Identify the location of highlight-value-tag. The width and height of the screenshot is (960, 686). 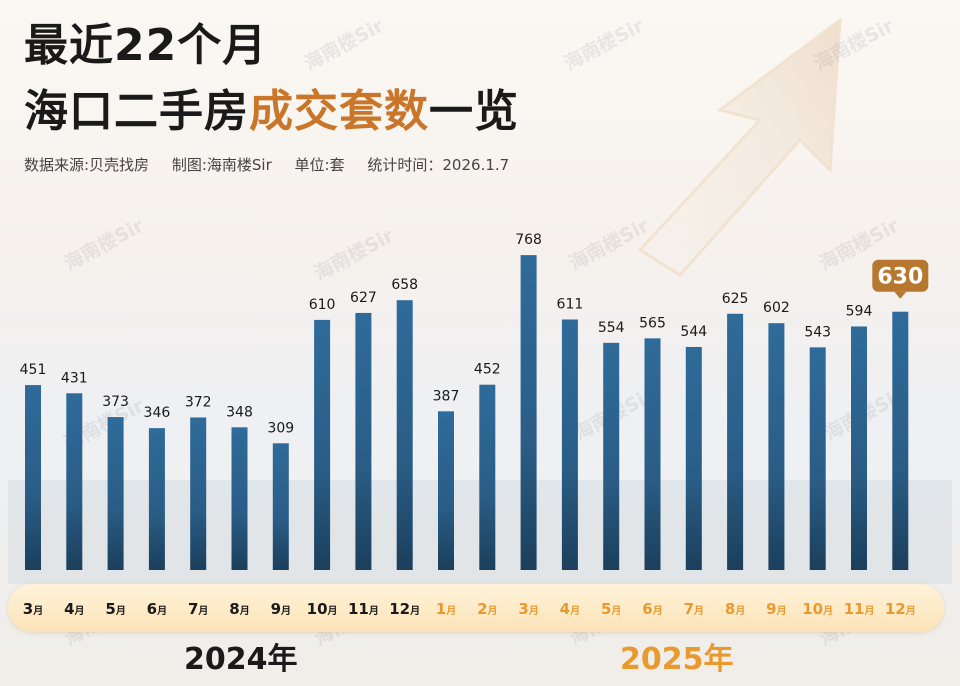
(900, 275).